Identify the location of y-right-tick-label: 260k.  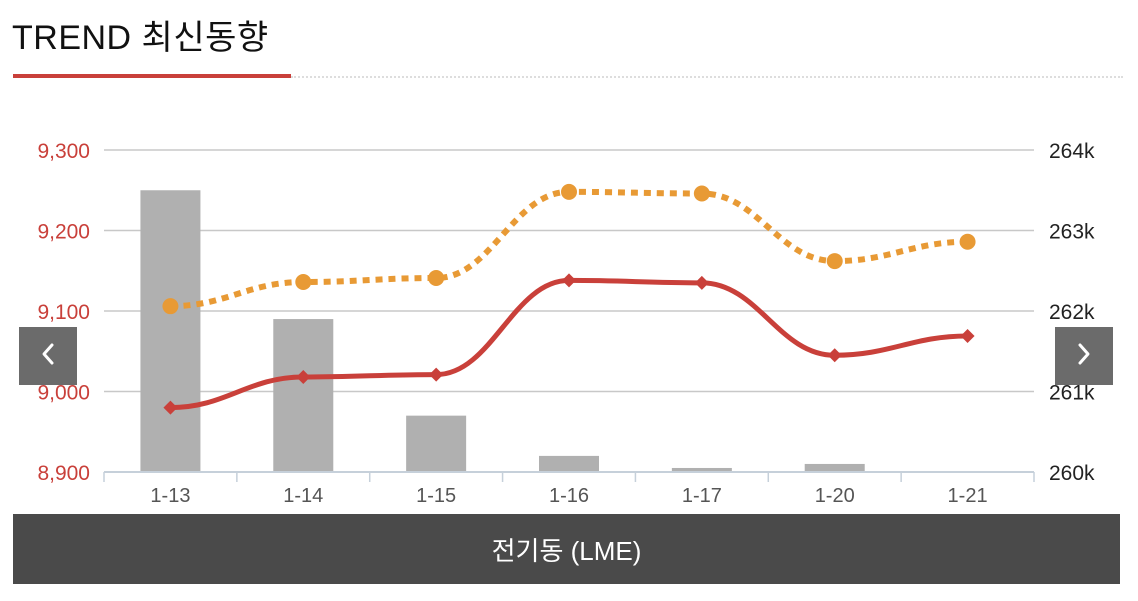
(1072, 473).